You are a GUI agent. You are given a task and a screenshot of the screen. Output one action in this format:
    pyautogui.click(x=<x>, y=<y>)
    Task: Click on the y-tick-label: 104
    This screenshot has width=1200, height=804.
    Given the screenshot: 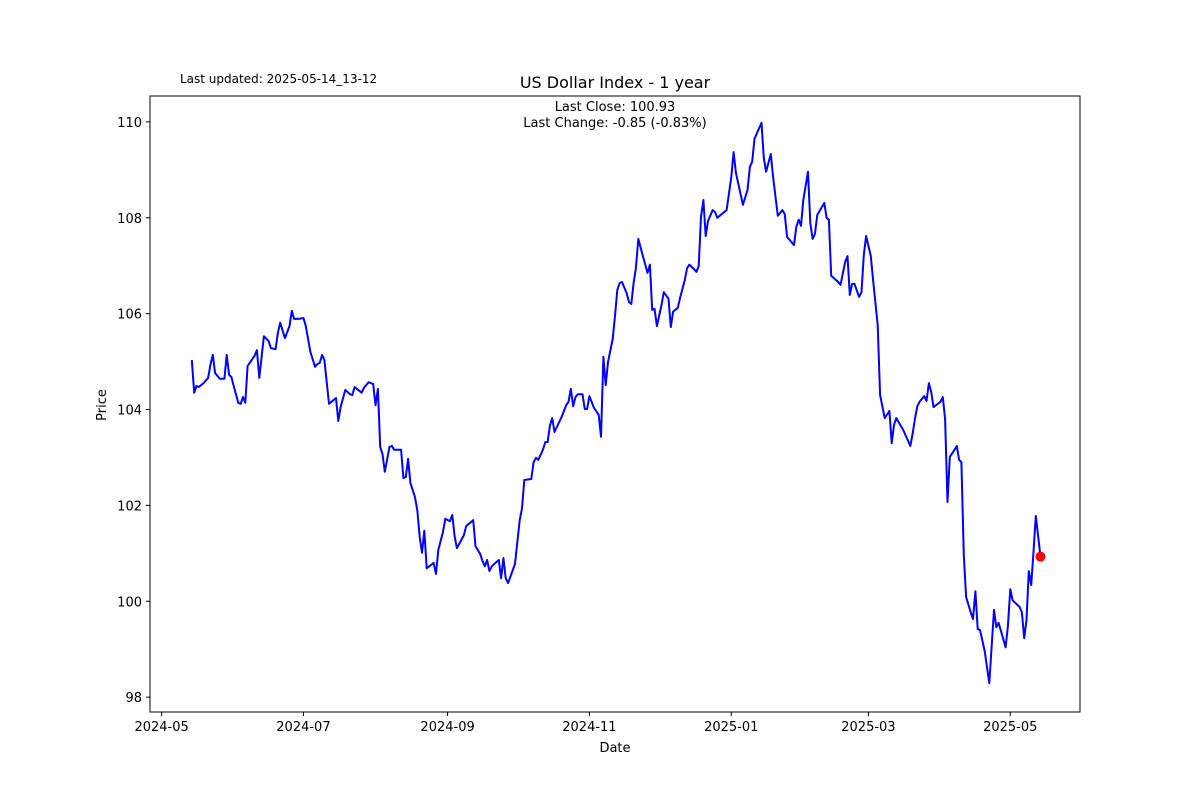 What is the action you would take?
    pyautogui.click(x=129, y=411)
    